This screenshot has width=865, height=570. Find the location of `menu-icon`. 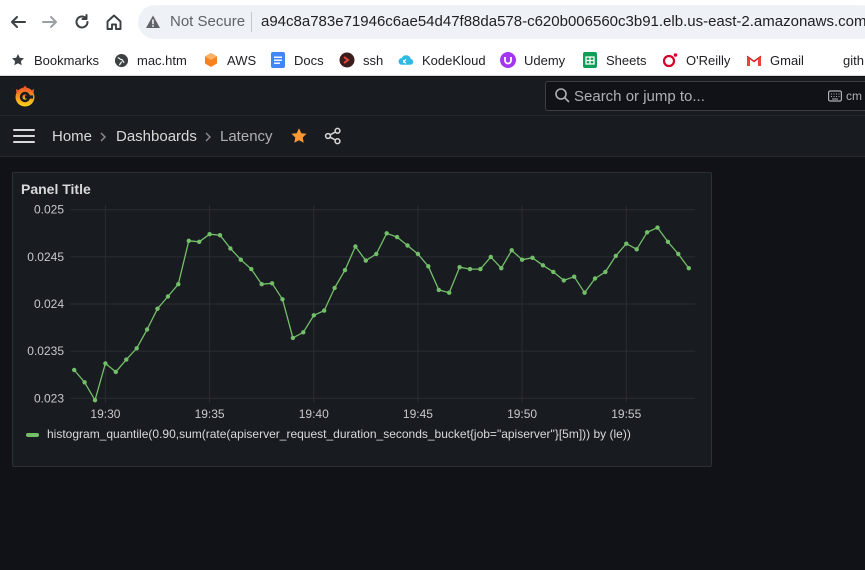

menu-icon is located at coordinates (24, 136).